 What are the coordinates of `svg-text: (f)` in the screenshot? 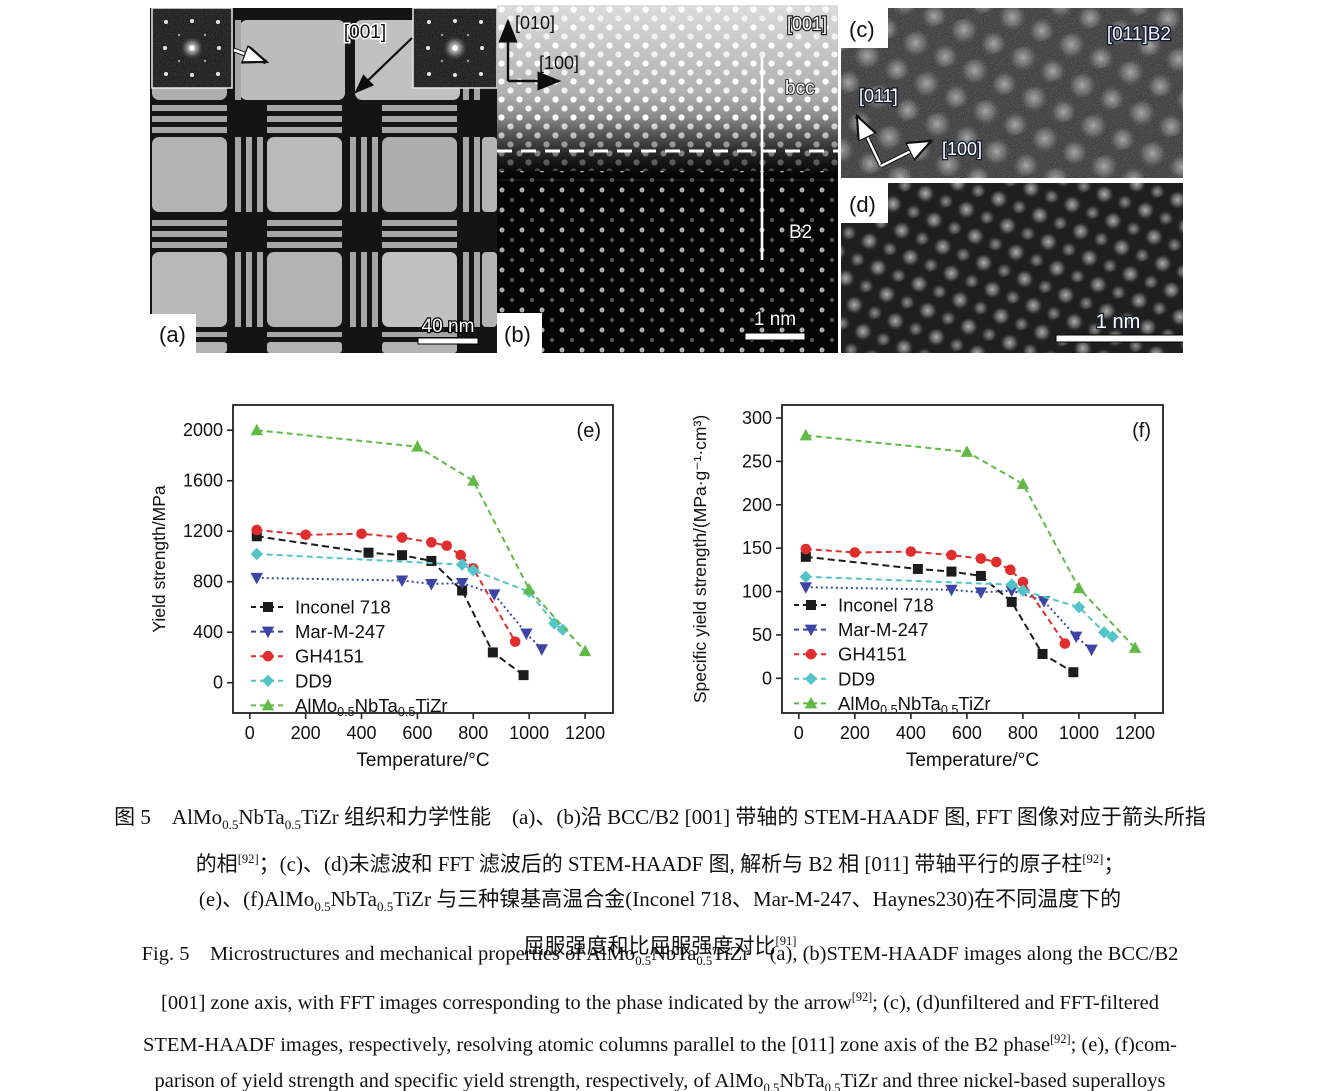 It's located at (1141, 431).